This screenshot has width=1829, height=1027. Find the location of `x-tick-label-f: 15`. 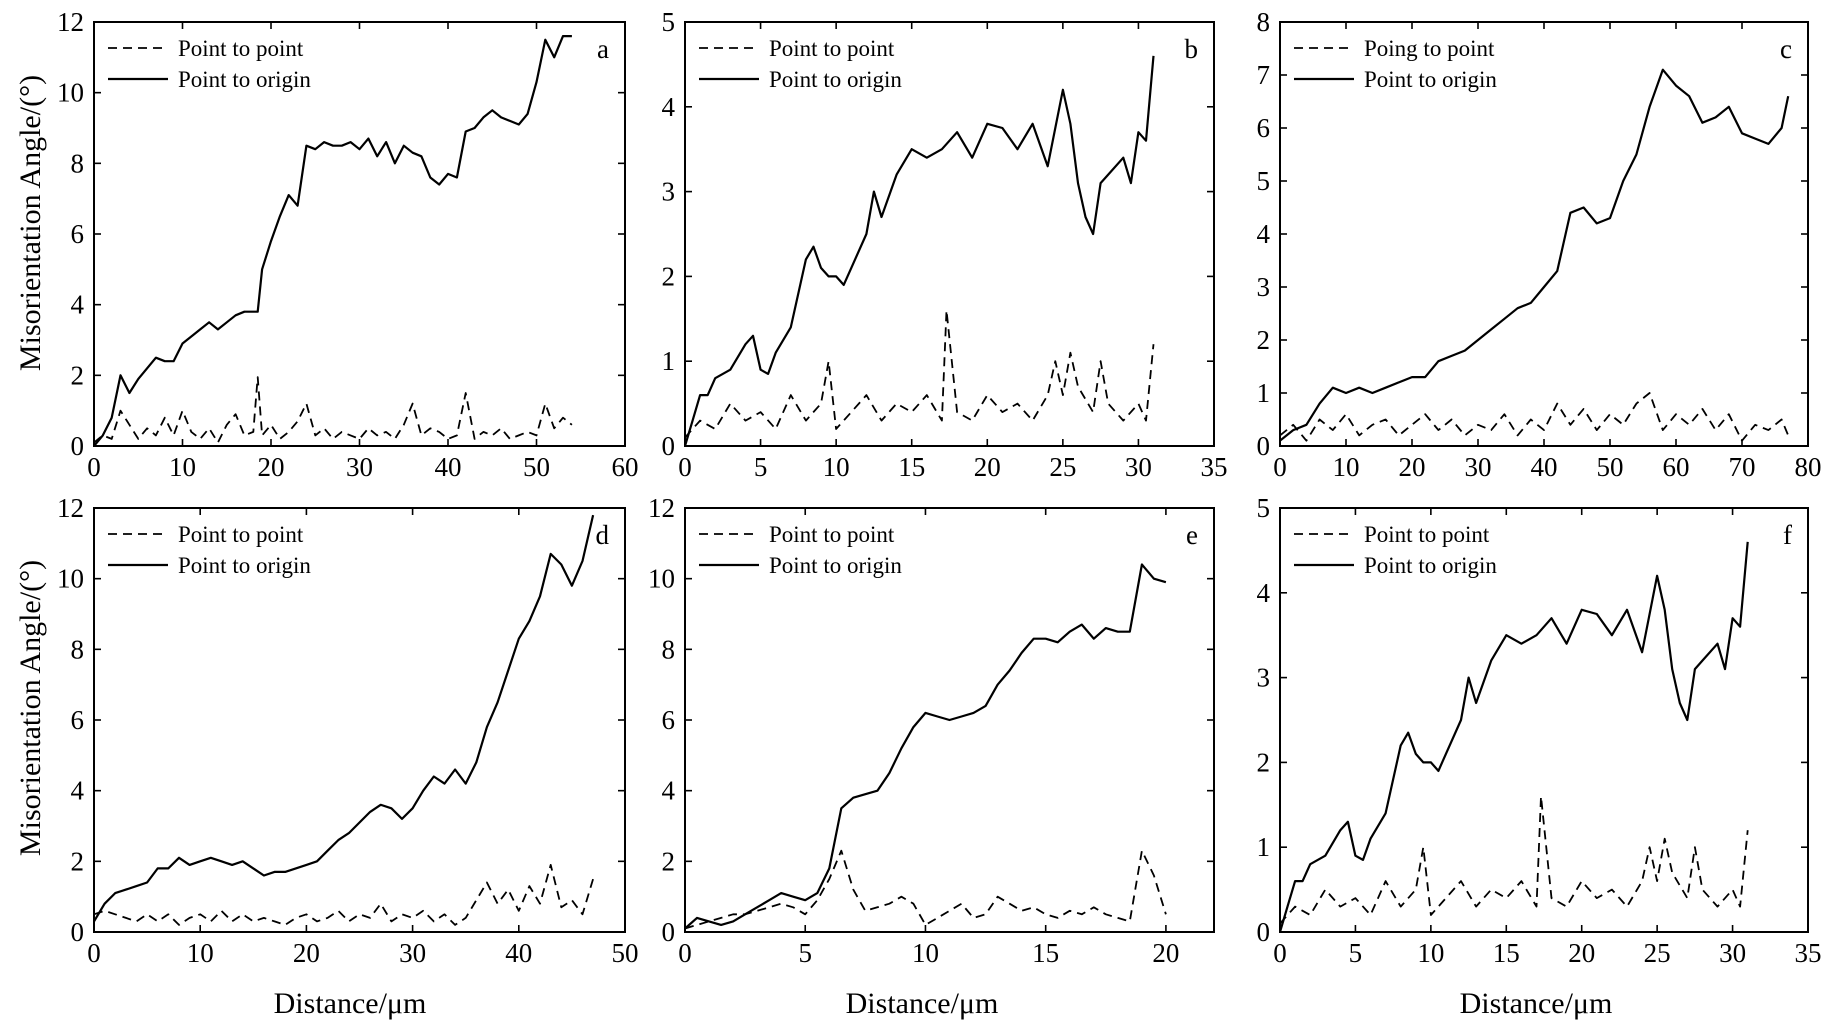

x-tick-label-f: 15 is located at coordinates (1506, 953).